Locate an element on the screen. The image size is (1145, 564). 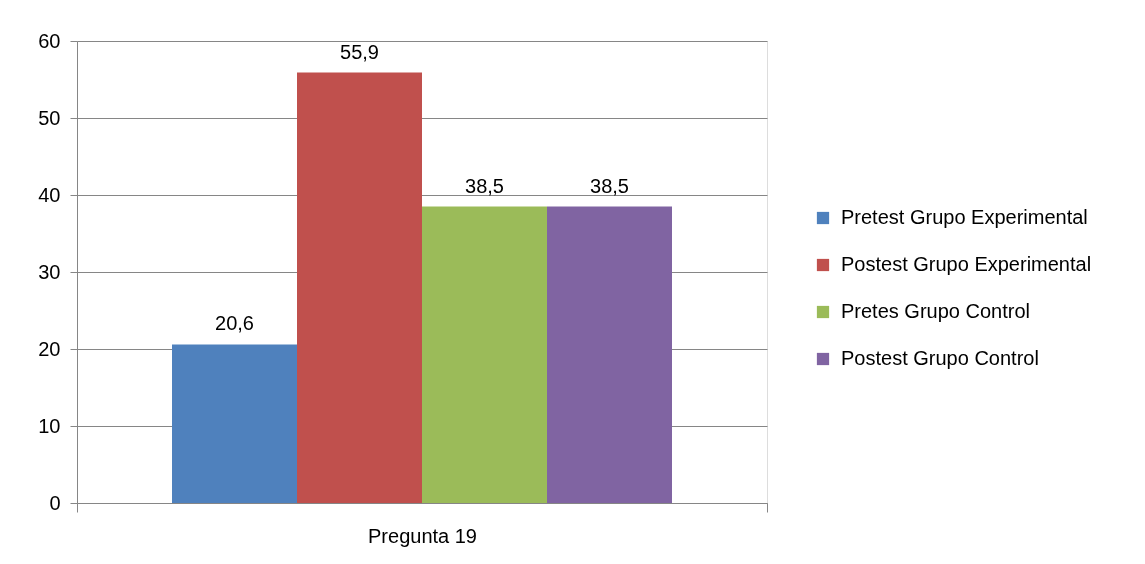
y-tick-label: 60 is located at coordinates (49, 40).